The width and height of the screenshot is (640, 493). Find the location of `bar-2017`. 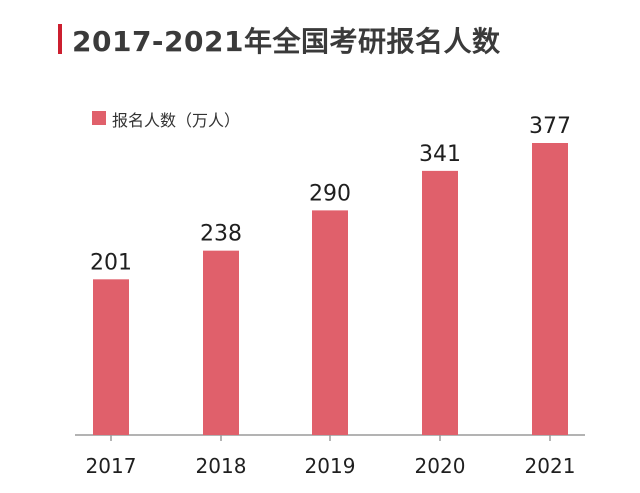

bar-2017 is located at coordinates (111, 357).